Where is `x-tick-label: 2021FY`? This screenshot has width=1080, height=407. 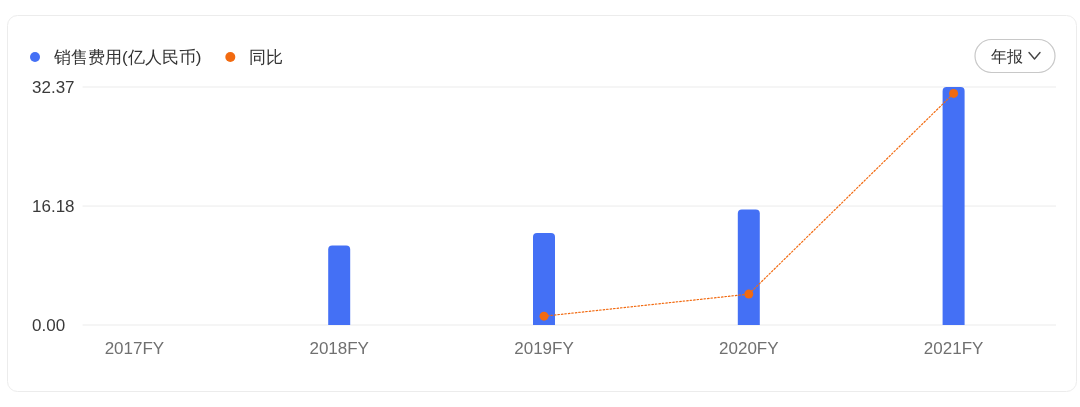
x-tick-label: 2021FY is located at coordinates (953, 348).